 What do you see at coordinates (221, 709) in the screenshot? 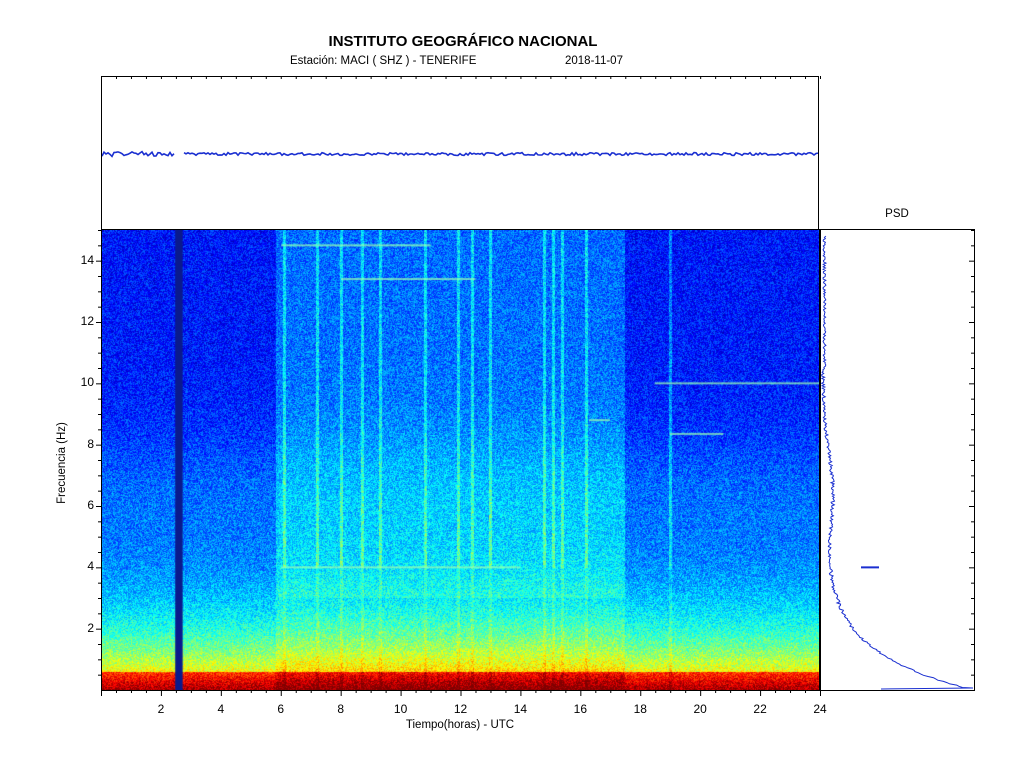
I see `x-tick-label: 4` at bounding box center [221, 709].